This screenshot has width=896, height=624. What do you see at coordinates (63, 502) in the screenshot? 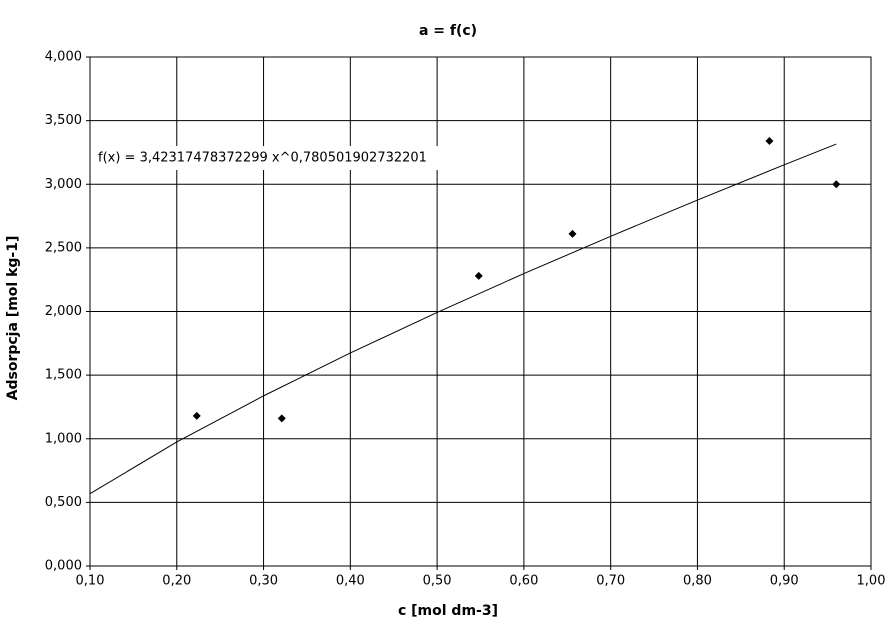
I see `y-tick-label: 0,500` at bounding box center [63, 502].